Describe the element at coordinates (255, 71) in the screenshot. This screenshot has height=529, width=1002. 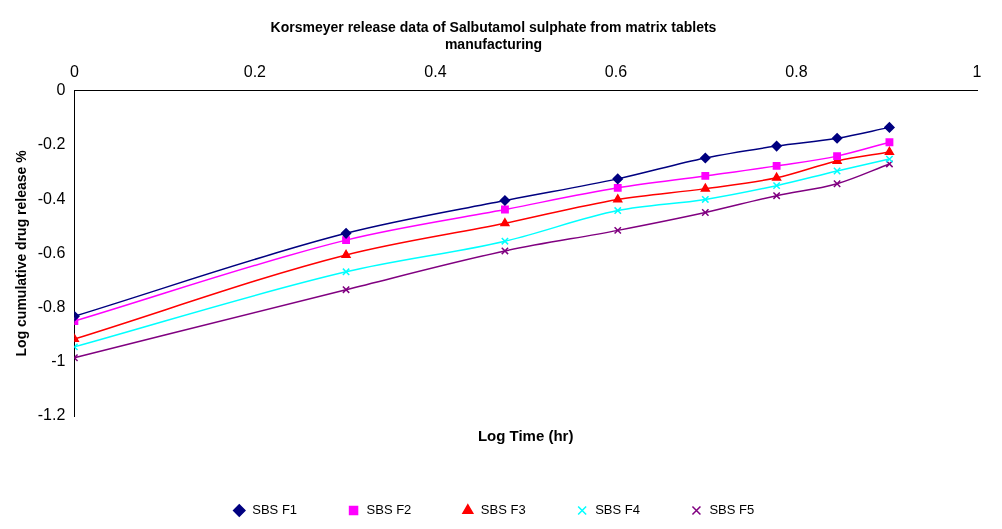
I see `x-tick-label: 0.2` at that location.